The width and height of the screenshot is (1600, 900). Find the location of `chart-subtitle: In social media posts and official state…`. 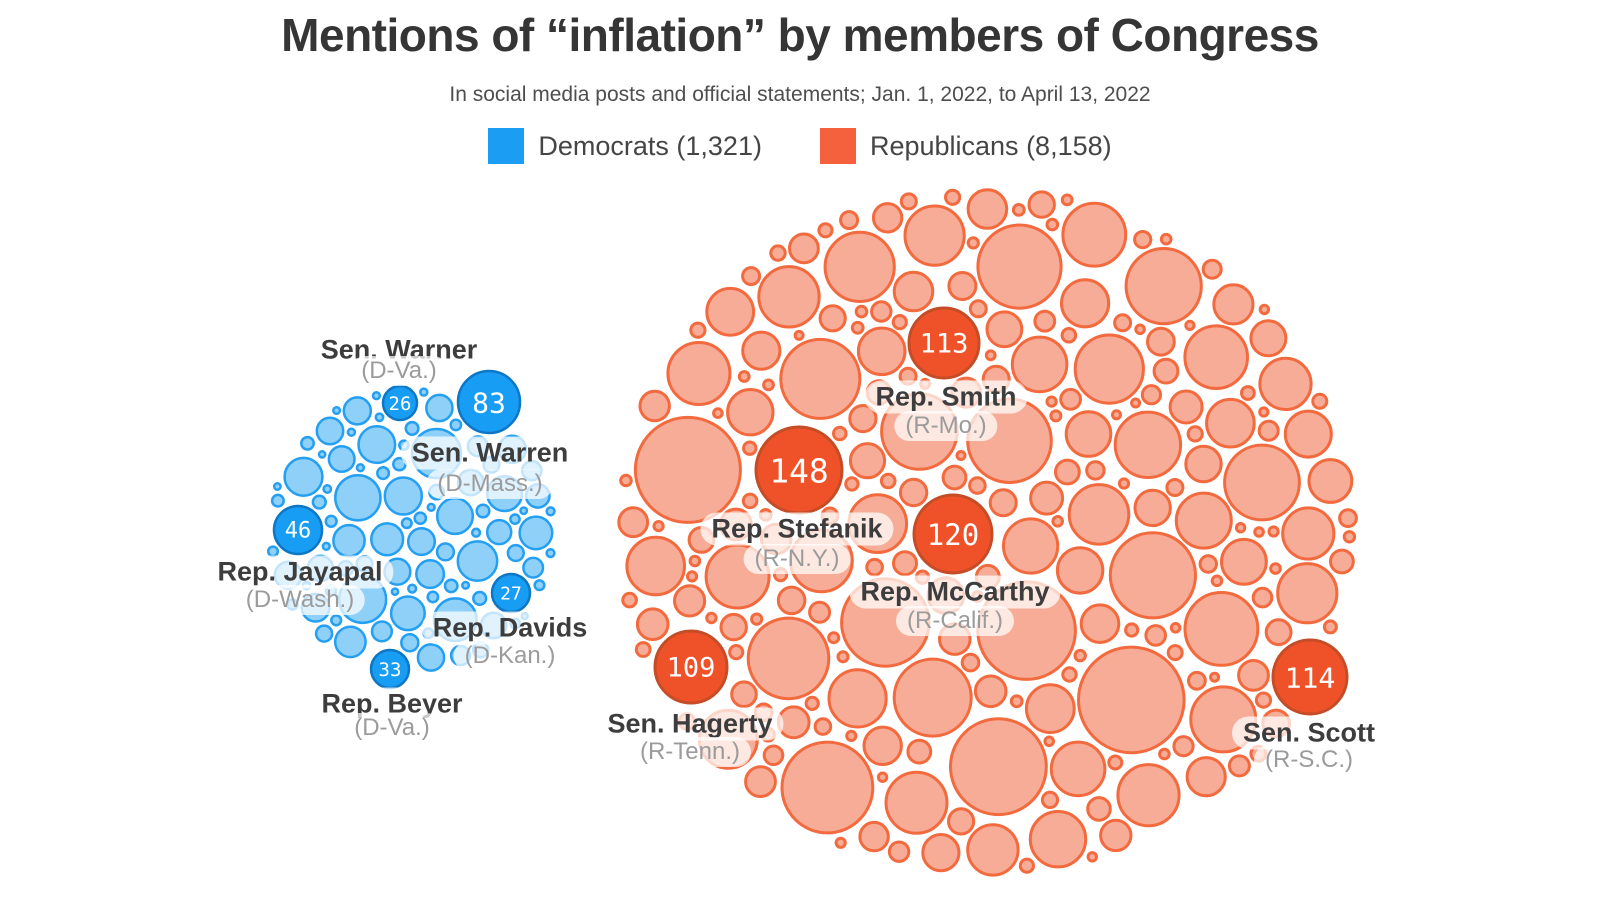

chart-subtitle: In social media posts and official state… is located at coordinates (800, 94).